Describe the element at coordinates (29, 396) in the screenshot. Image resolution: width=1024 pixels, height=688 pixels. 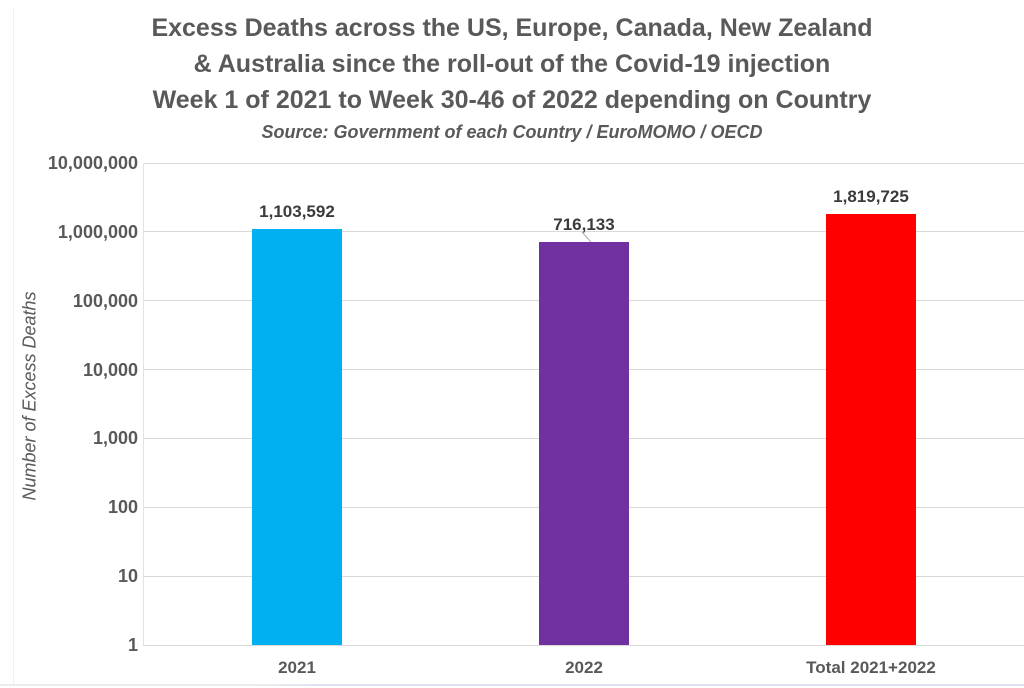
I see `y-axis-title: Number of Excess Deaths` at that location.